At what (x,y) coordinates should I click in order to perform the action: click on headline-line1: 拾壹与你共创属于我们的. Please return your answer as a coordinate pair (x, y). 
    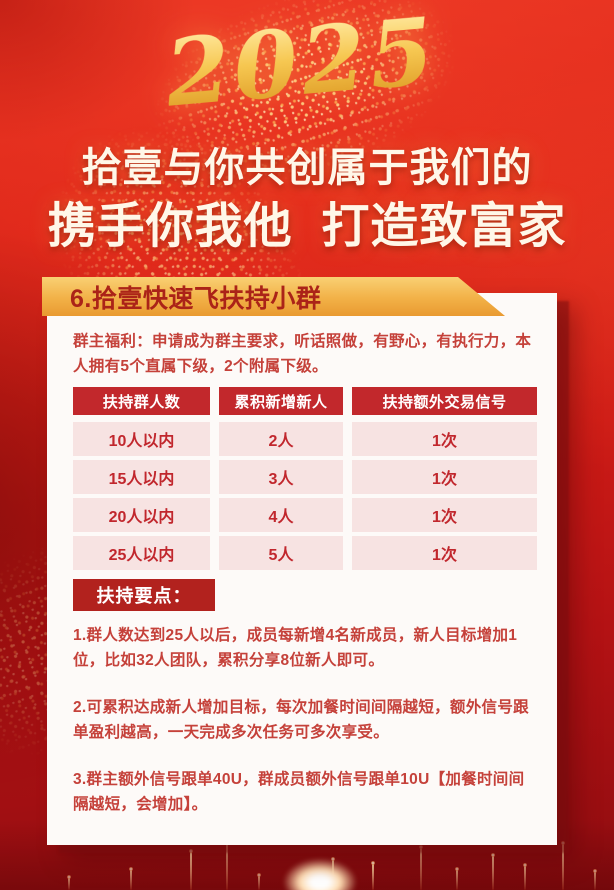
    Looking at the image, I should click on (307, 168).